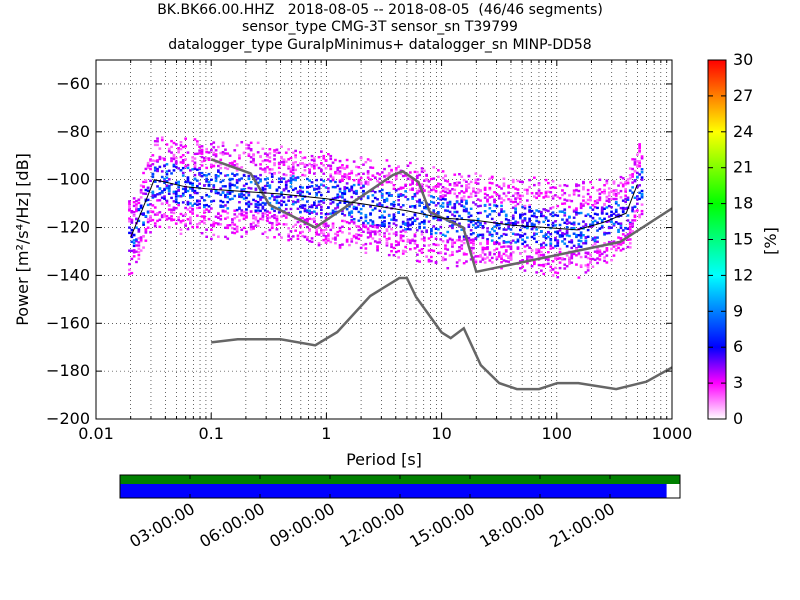 The height and width of the screenshot is (600, 800). What do you see at coordinates (441, 216) in the screenshot?
I see `nhnm-curve` at bounding box center [441, 216].